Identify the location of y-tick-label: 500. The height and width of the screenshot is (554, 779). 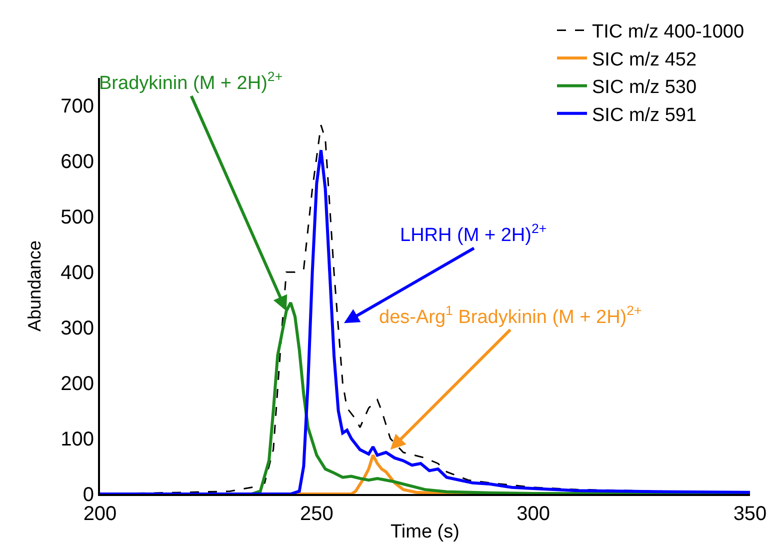
(77, 217).